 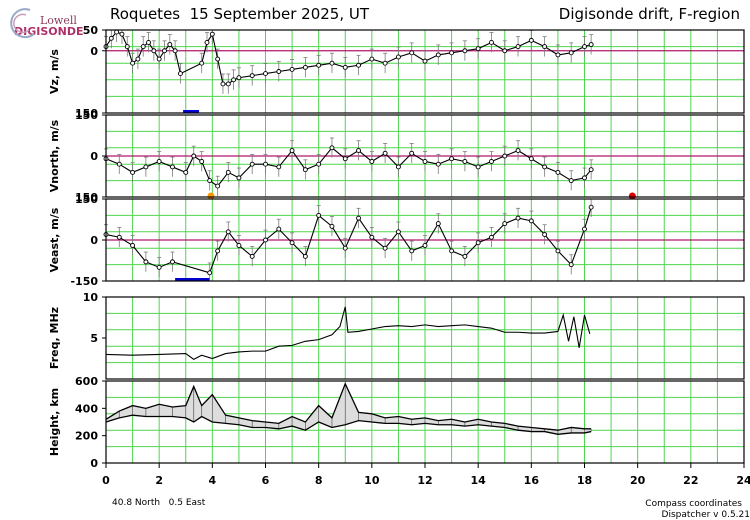 I want to click on panel-vz, so click(x=423, y=71).